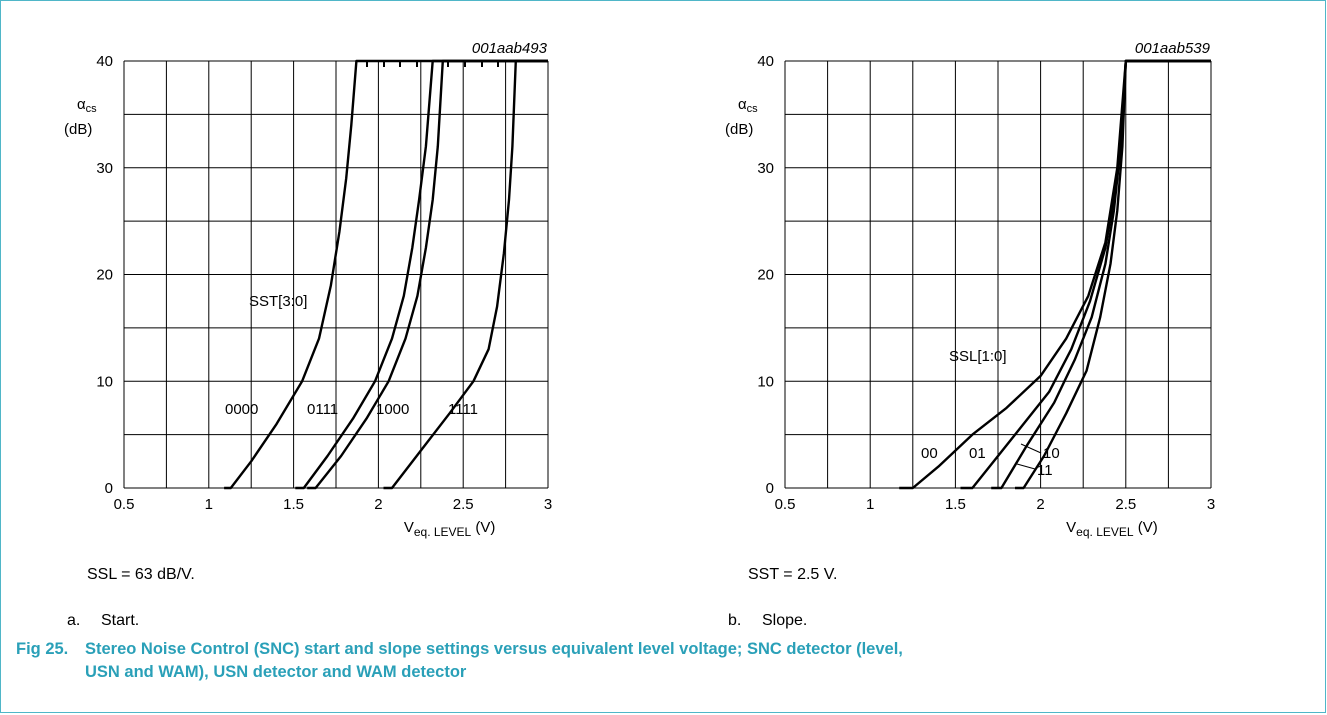  Describe the element at coordinates (1045, 470) in the screenshot. I see `series-label-11: 11` at that location.